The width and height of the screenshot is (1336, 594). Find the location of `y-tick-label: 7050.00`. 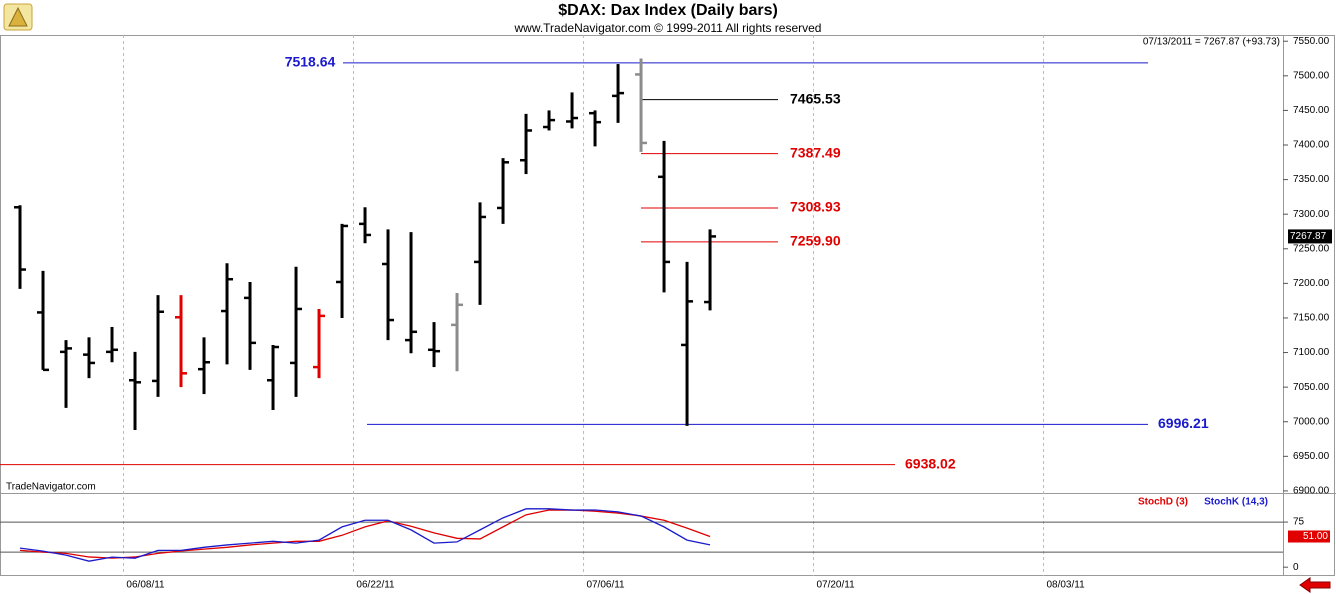

y-tick-label: 7050.00 is located at coordinates (1311, 387).